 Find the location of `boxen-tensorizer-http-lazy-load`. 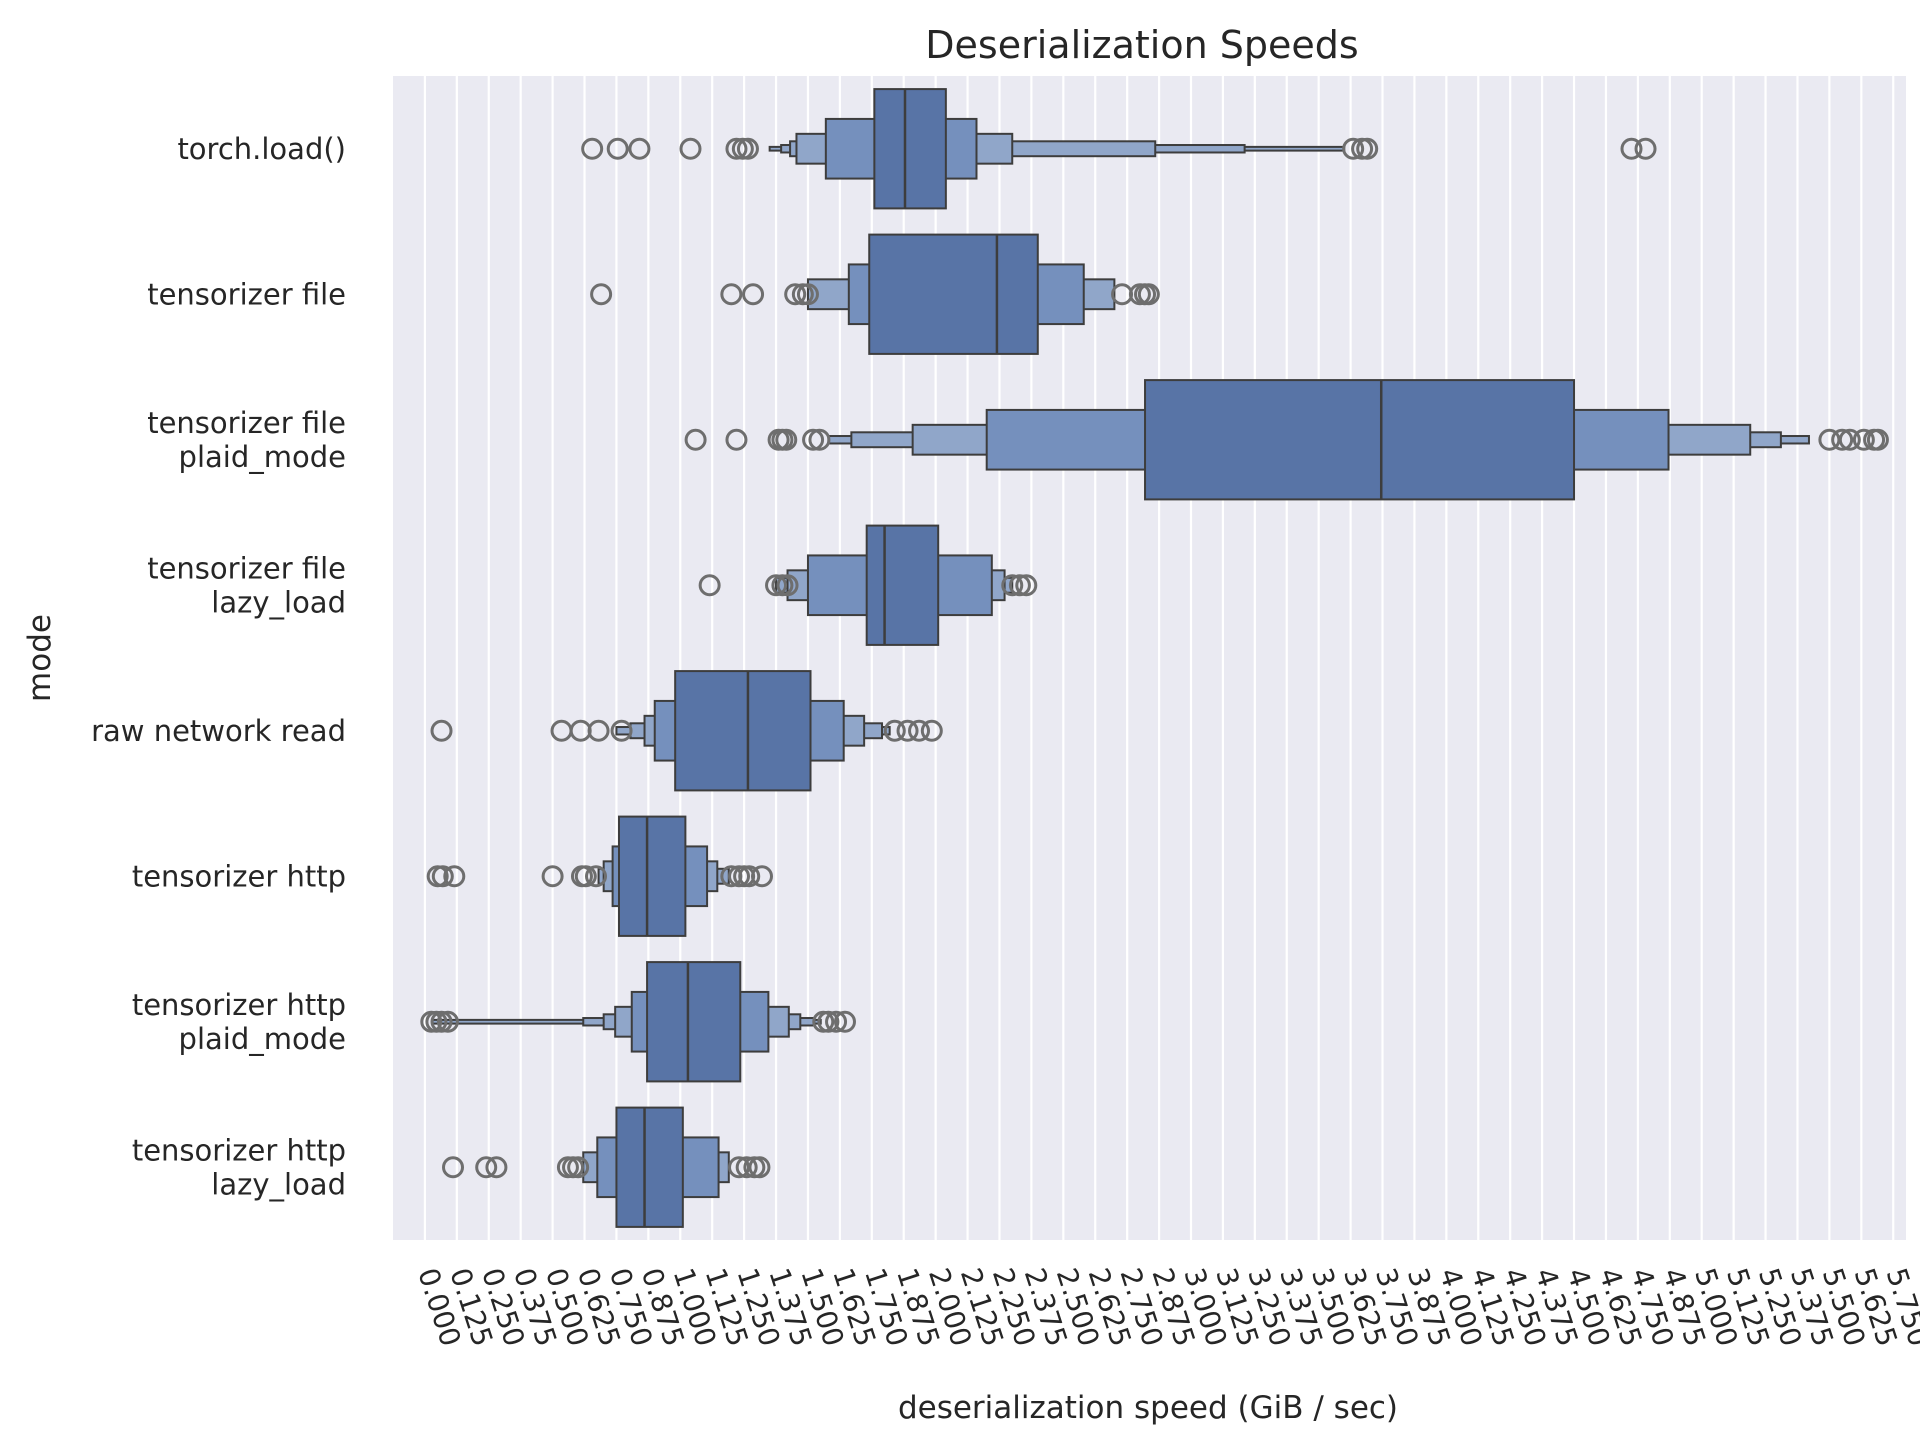

boxen-tensorizer-http-lazy-load is located at coordinates (606, 1167).